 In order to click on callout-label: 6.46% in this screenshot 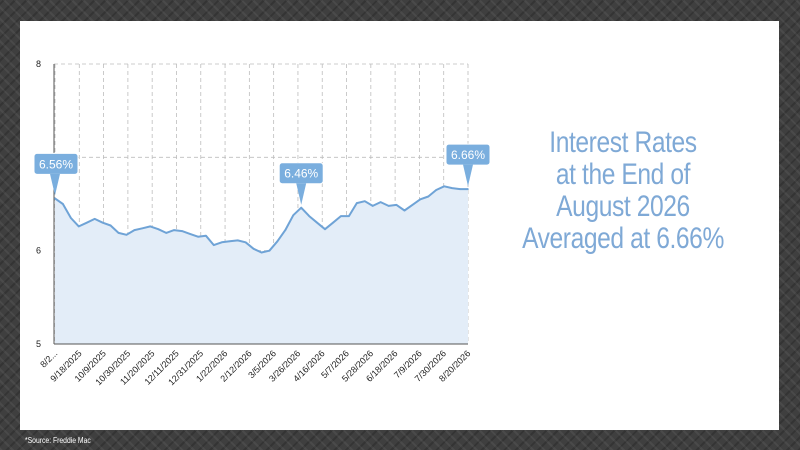, I will do `click(301, 174)`.